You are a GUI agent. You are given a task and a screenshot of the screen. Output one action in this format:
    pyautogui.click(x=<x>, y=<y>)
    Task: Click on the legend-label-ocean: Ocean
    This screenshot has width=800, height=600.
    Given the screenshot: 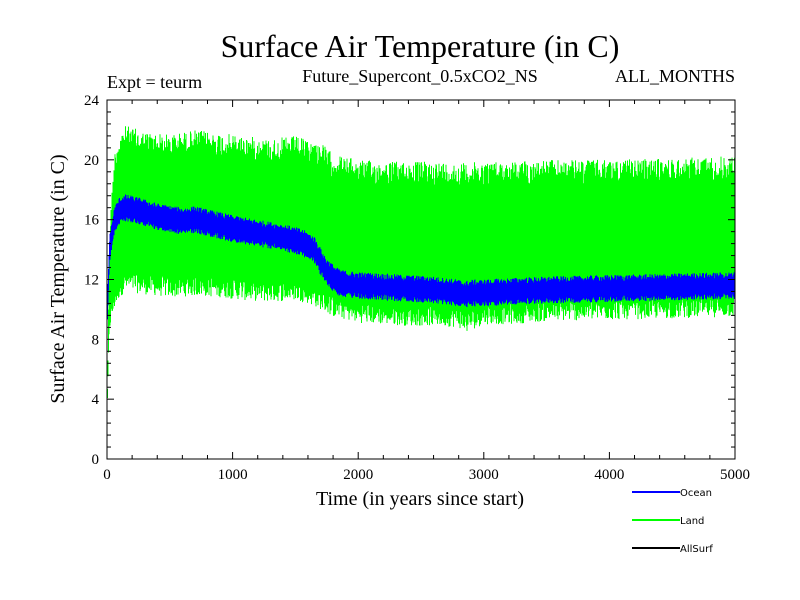 What is the action you would take?
    pyautogui.click(x=696, y=493)
    